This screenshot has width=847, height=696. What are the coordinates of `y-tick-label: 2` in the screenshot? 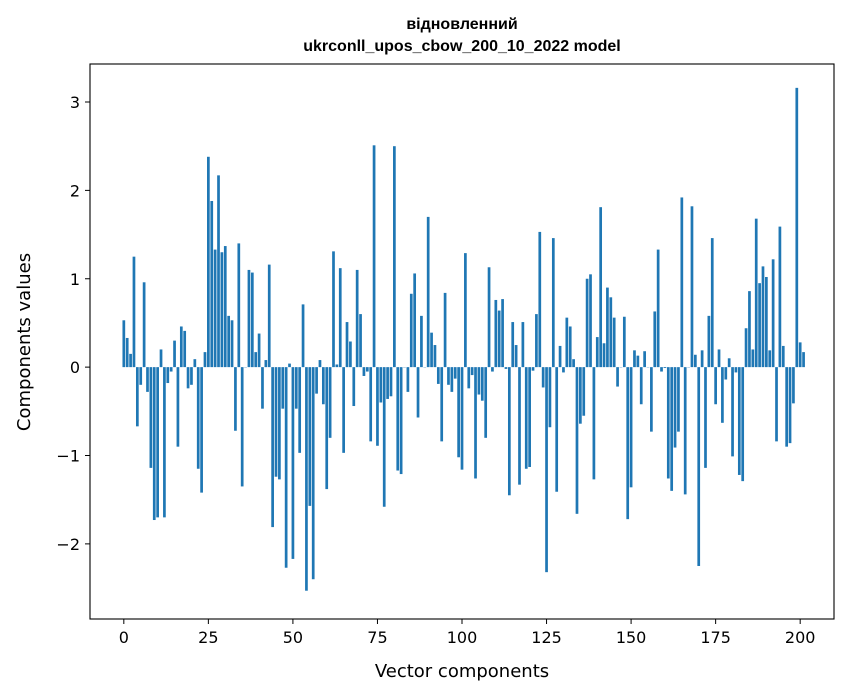 It's located at (75, 190).